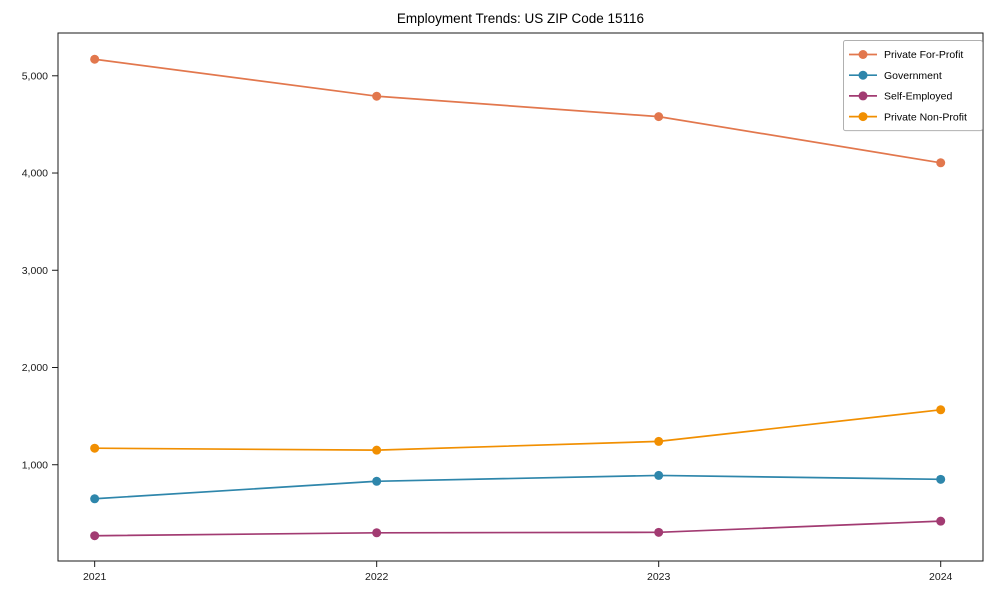 Image resolution: width=1000 pixels, height=600 pixels. Describe the element at coordinates (520, 18) in the screenshot. I see `chart-title: Employment Trends: US ZIP Code 15116` at that location.